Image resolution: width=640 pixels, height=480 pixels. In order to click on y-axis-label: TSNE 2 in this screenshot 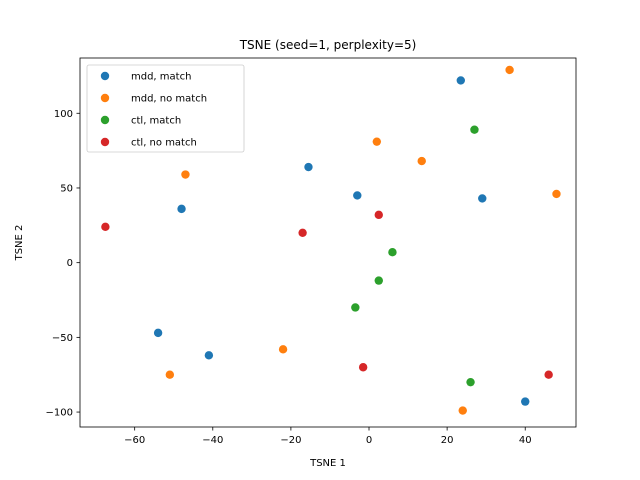, I will do `click(19, 243)`.